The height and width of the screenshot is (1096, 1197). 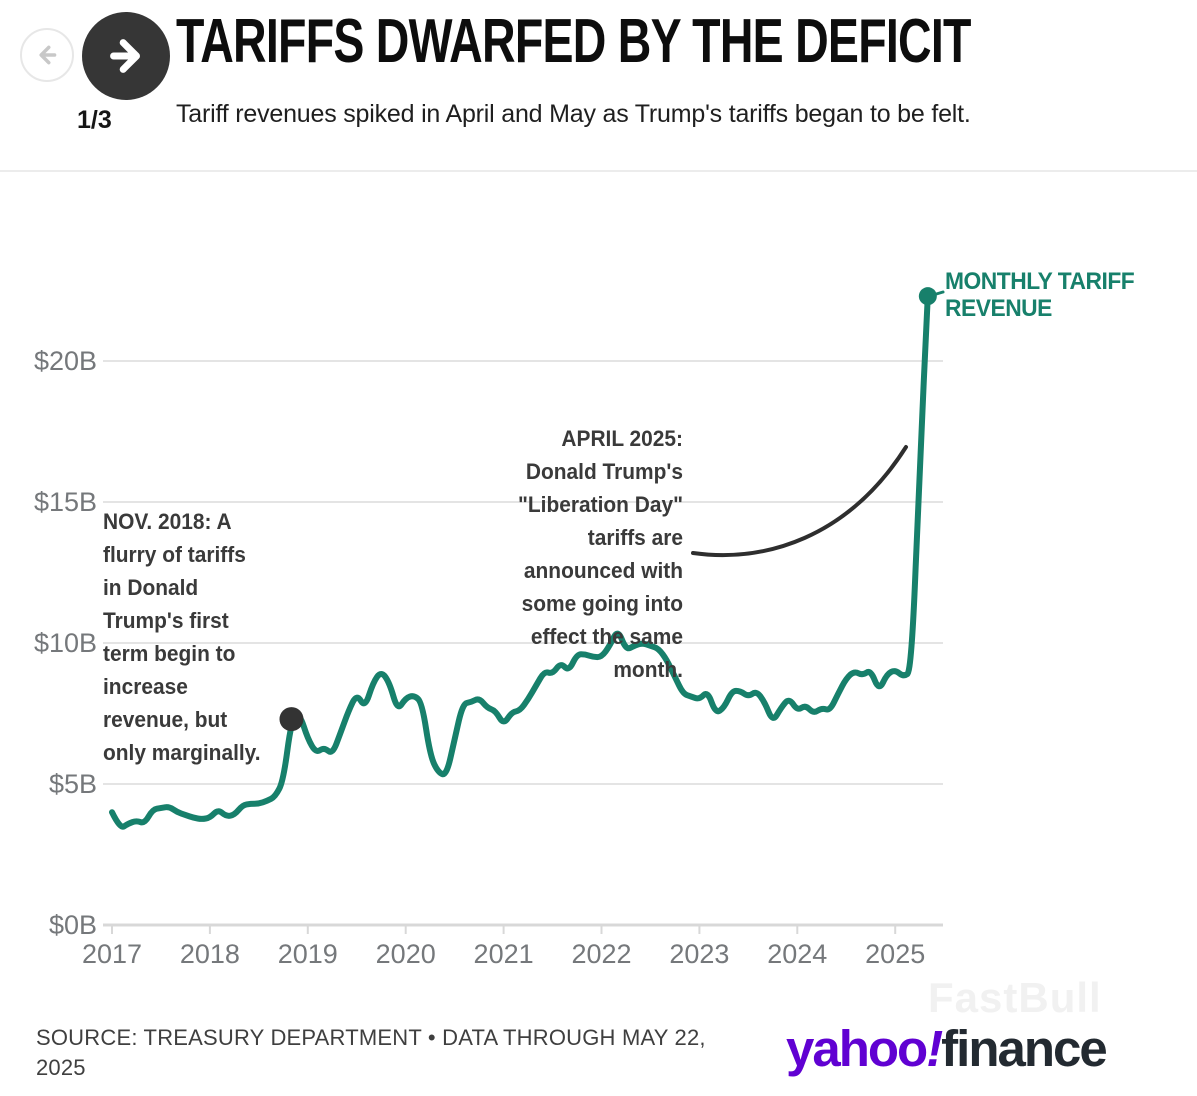 I want to click on next-slide-button, so click(x=126, y=56).